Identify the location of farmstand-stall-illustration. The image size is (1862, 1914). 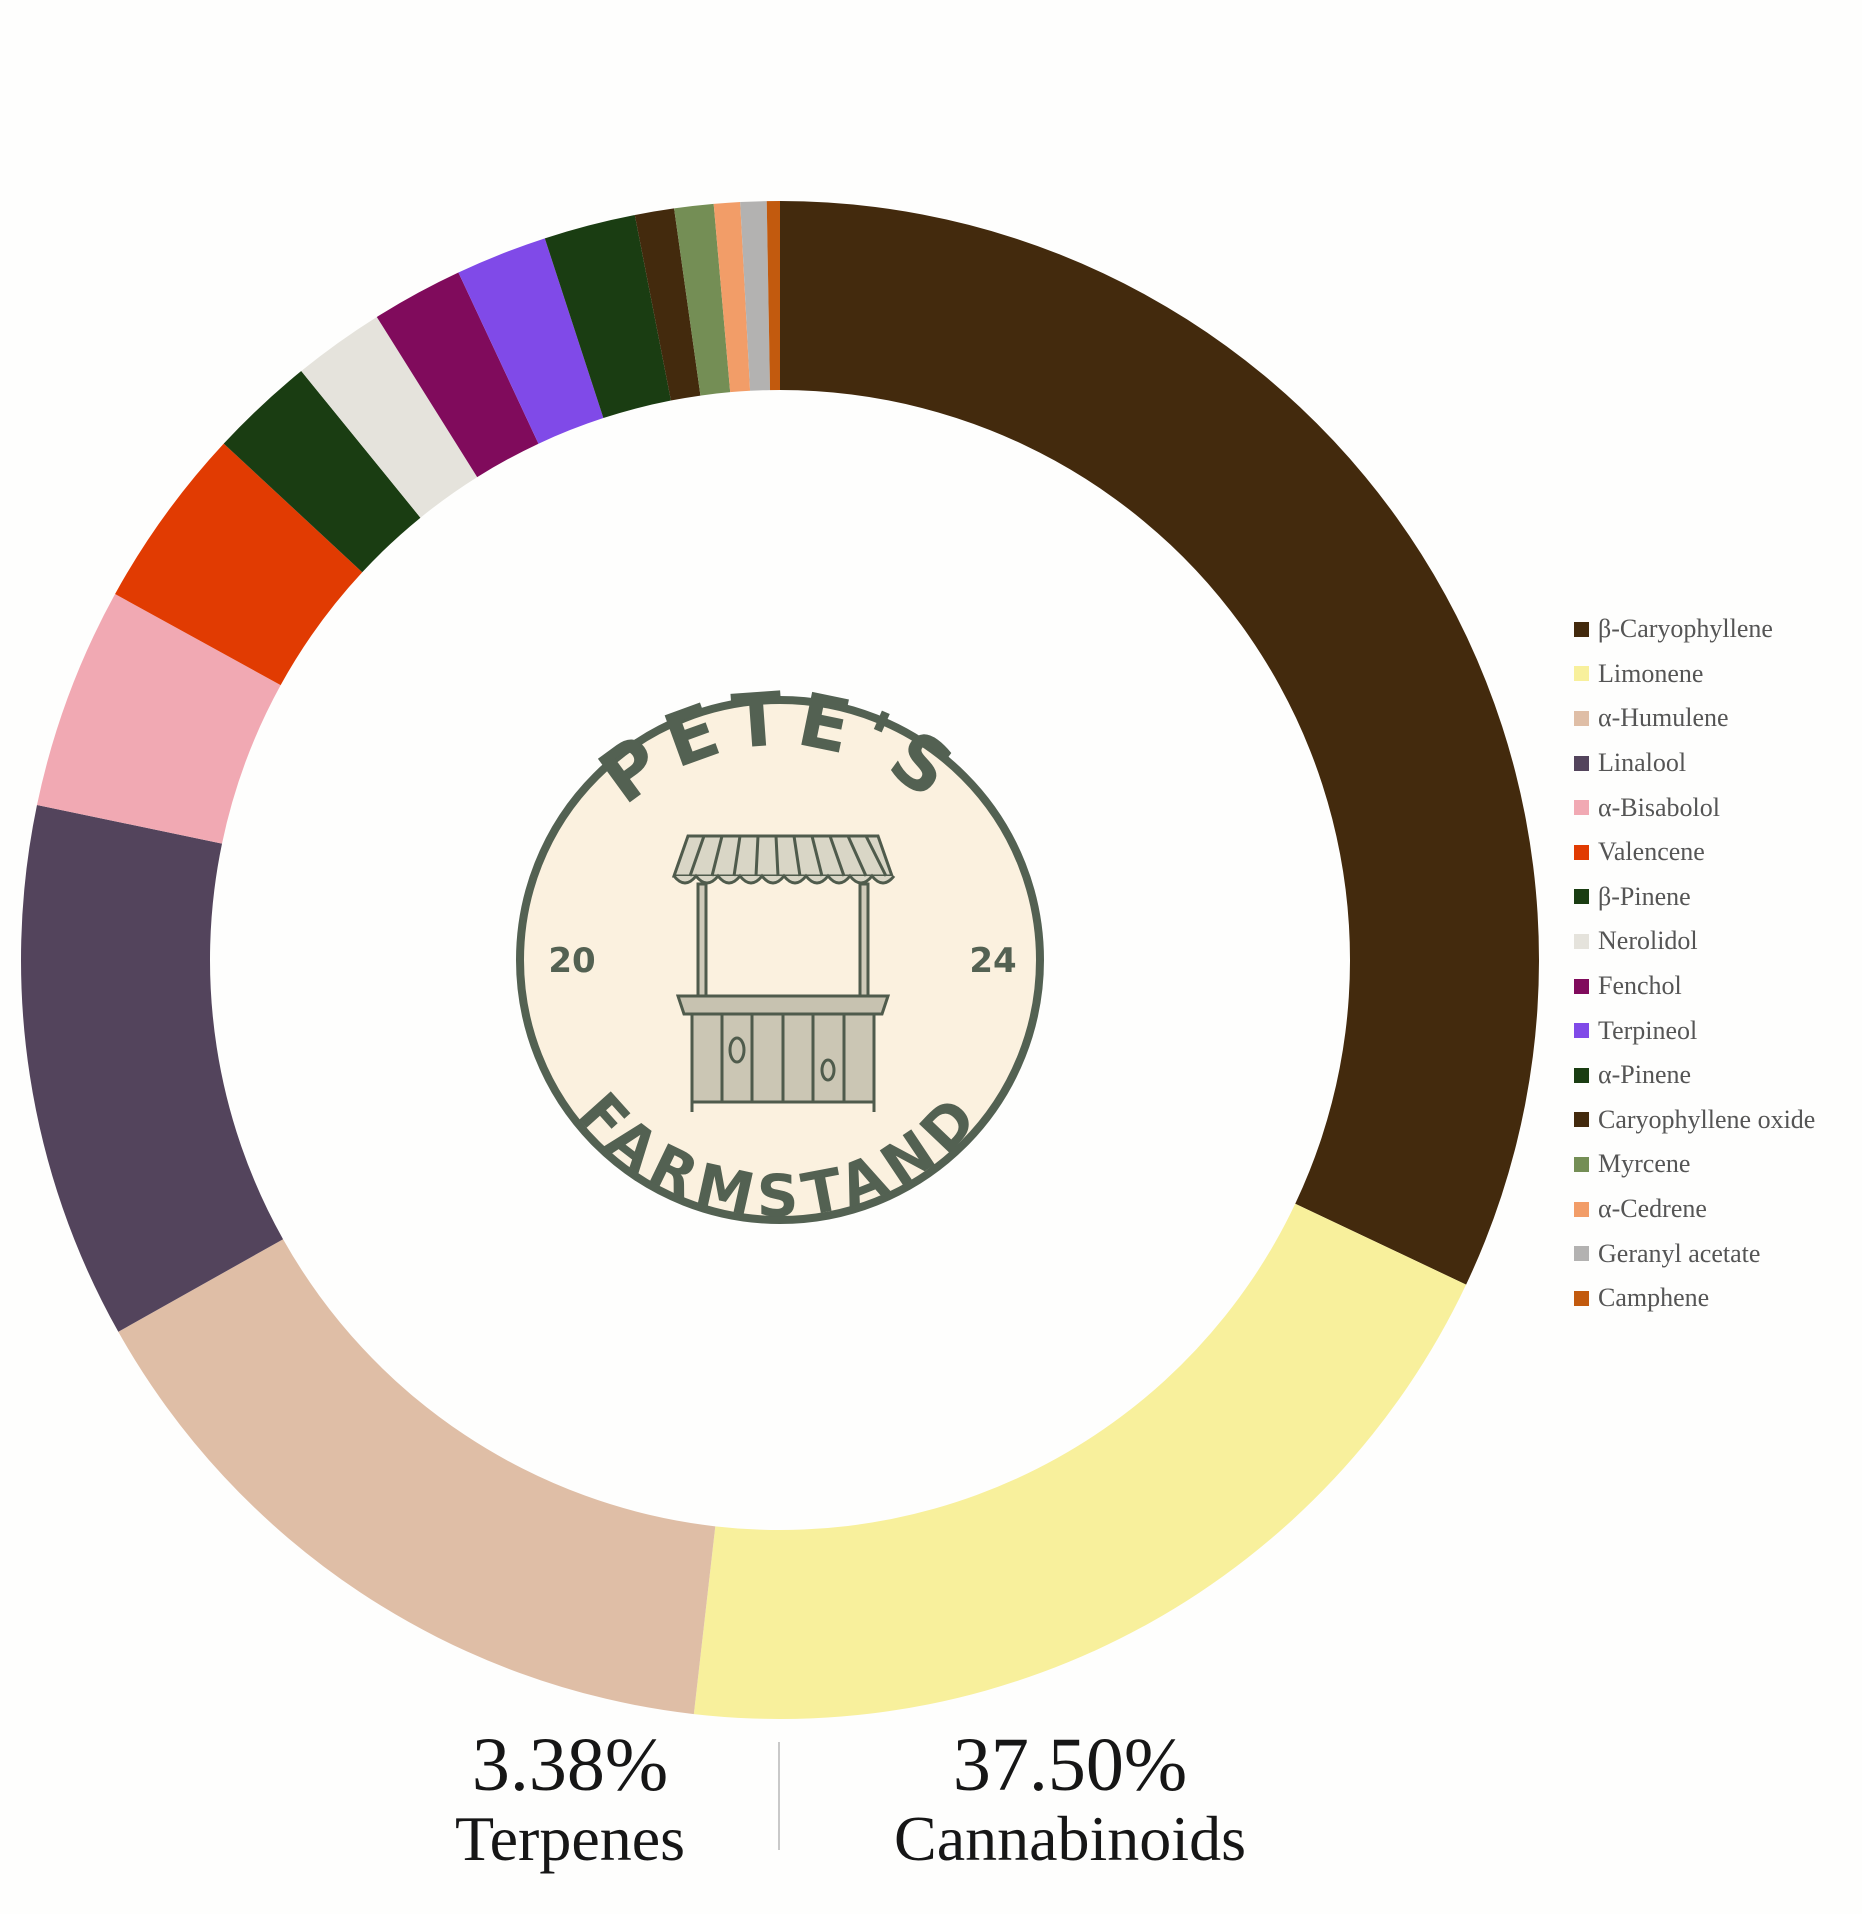
(783, 973).